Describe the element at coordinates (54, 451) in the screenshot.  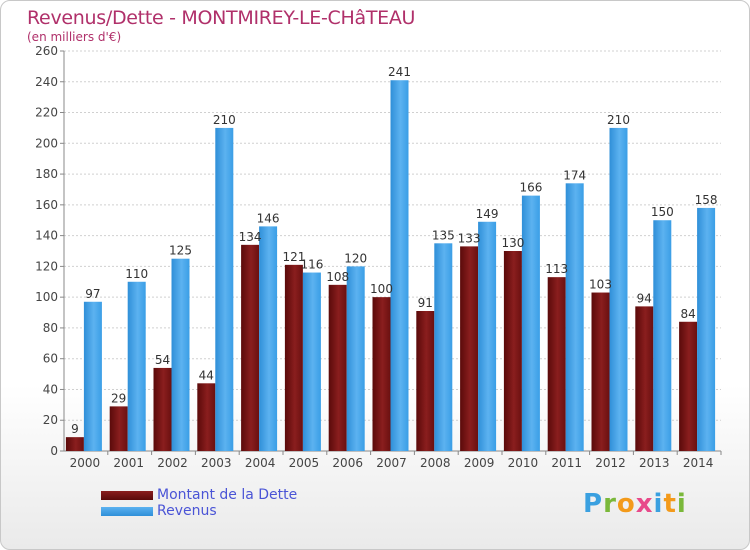
I see `y-tick-label: 0` at that location.